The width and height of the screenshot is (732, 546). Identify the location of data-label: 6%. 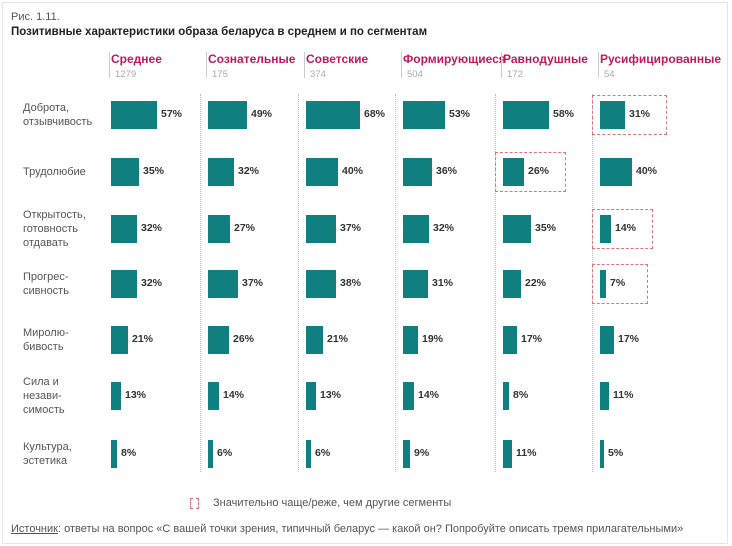
(225, 453).